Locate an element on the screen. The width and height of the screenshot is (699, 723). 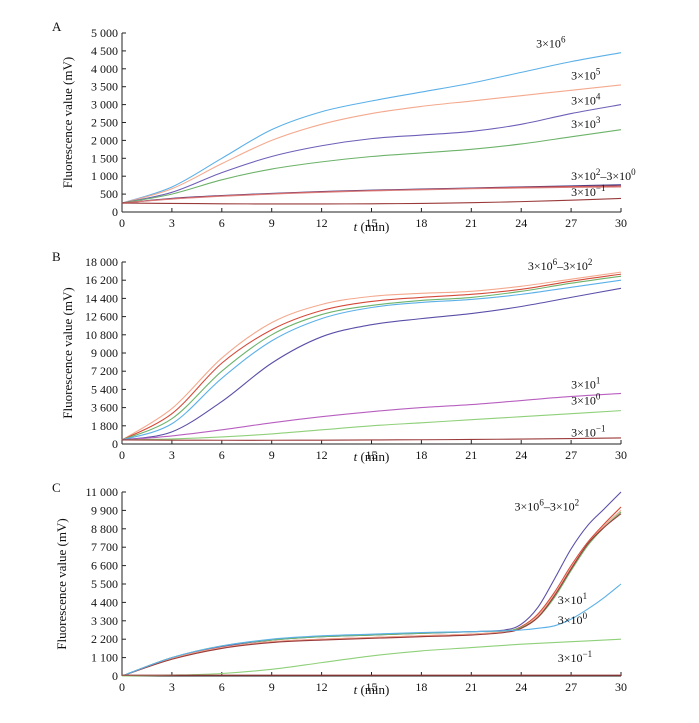
panel-letter: C is located at coordinates (56, 487).